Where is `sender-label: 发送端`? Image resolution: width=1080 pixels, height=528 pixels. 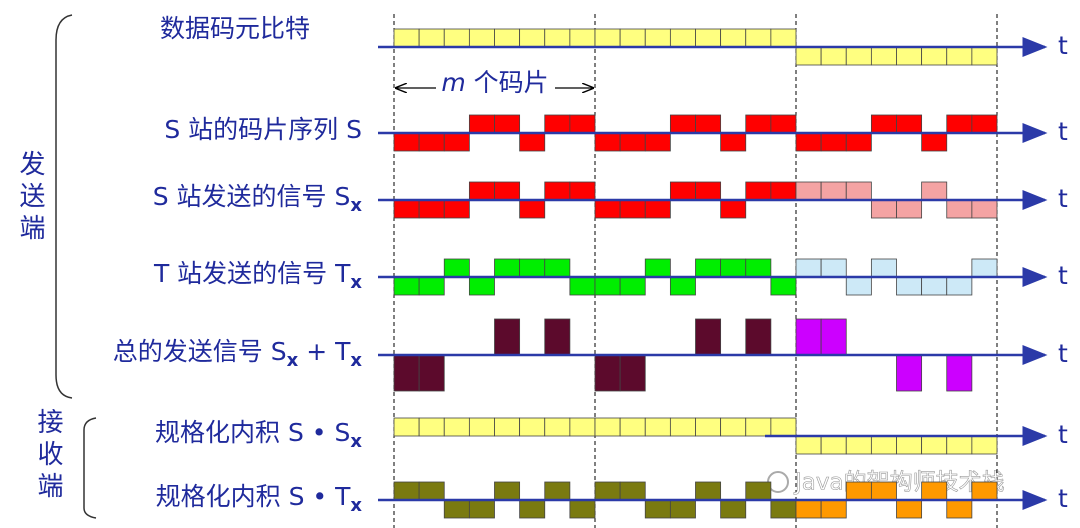
sender-label: 发送端 is located at coordinates (30, 198).